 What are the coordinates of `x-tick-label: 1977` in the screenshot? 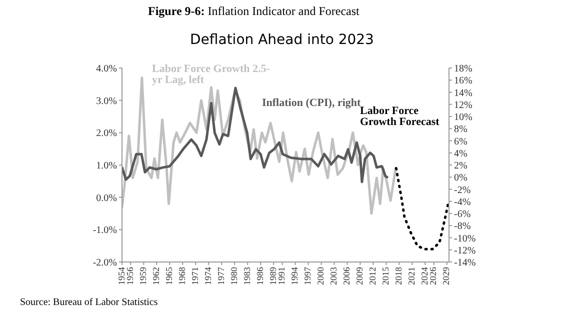 It's located at (221, 275).